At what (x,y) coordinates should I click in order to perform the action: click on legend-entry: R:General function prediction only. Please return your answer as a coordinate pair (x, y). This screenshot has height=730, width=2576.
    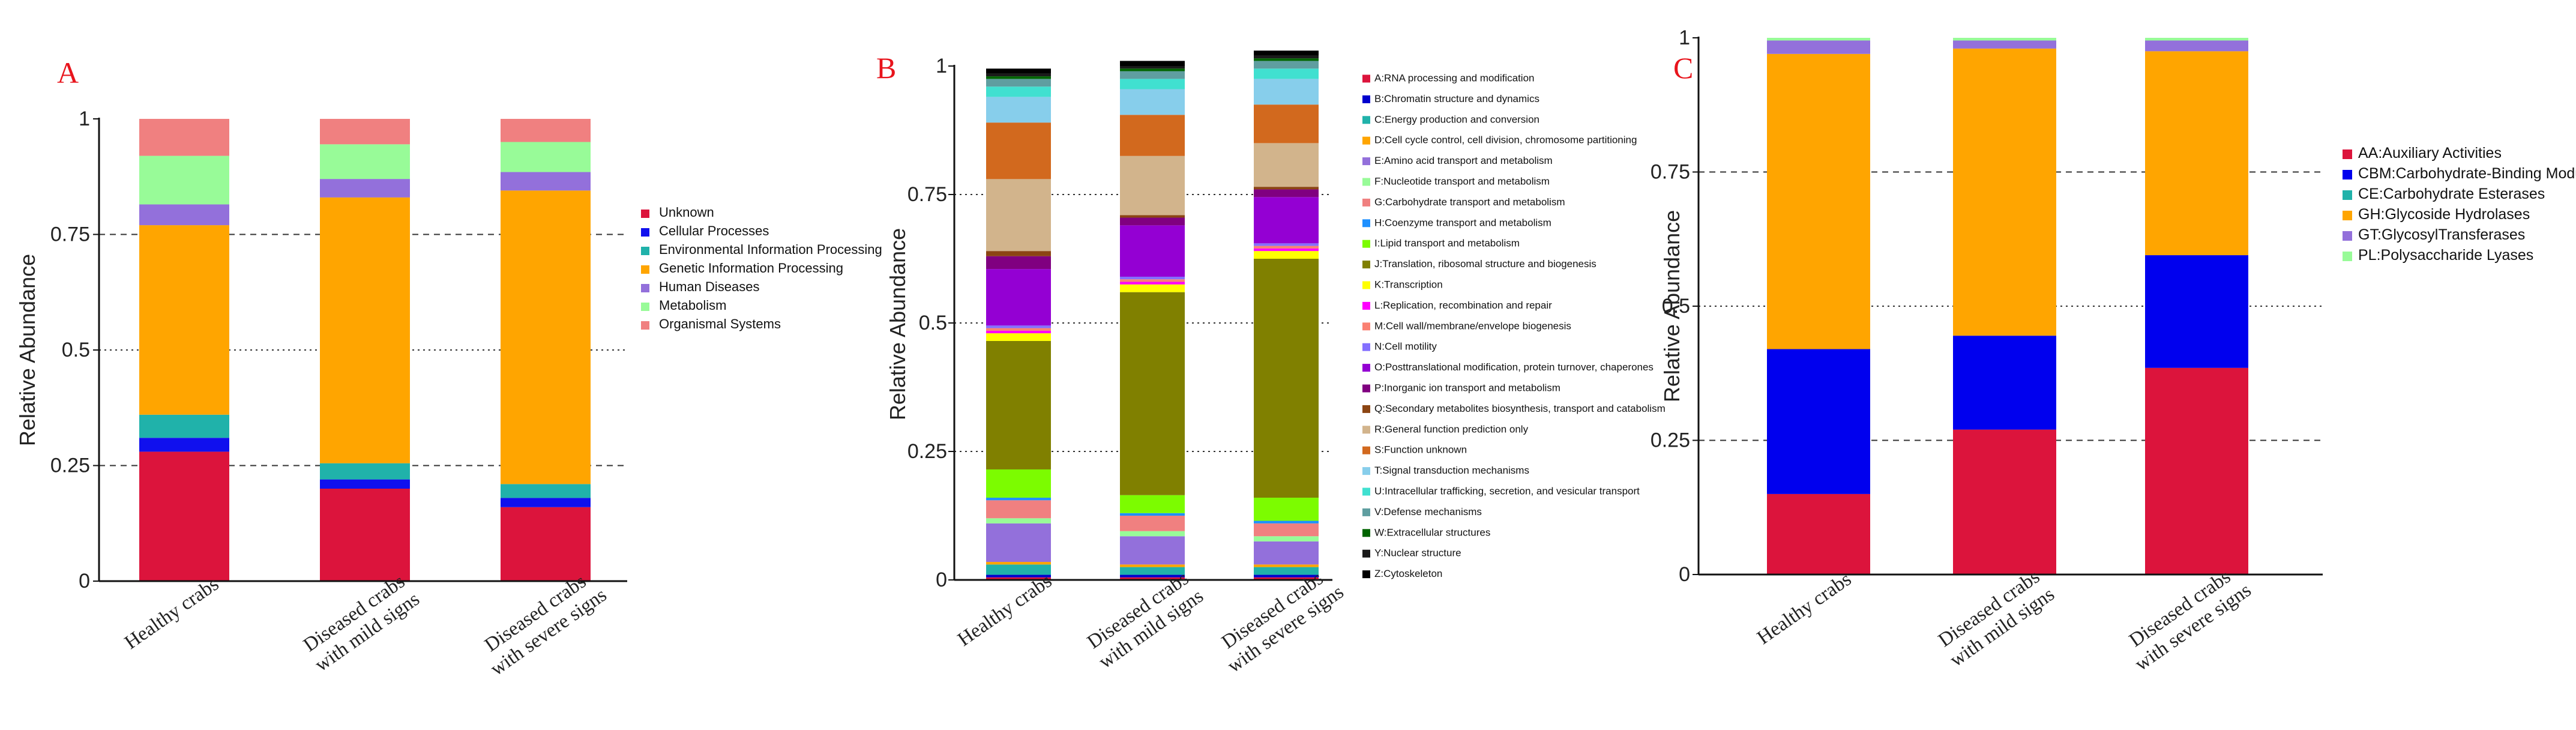
    Looking at the image, I should click on (1451, 429).